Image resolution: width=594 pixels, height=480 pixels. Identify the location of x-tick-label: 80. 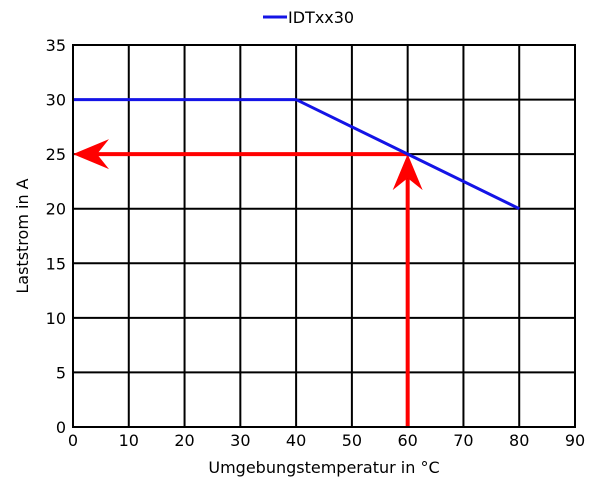
(519, 440).